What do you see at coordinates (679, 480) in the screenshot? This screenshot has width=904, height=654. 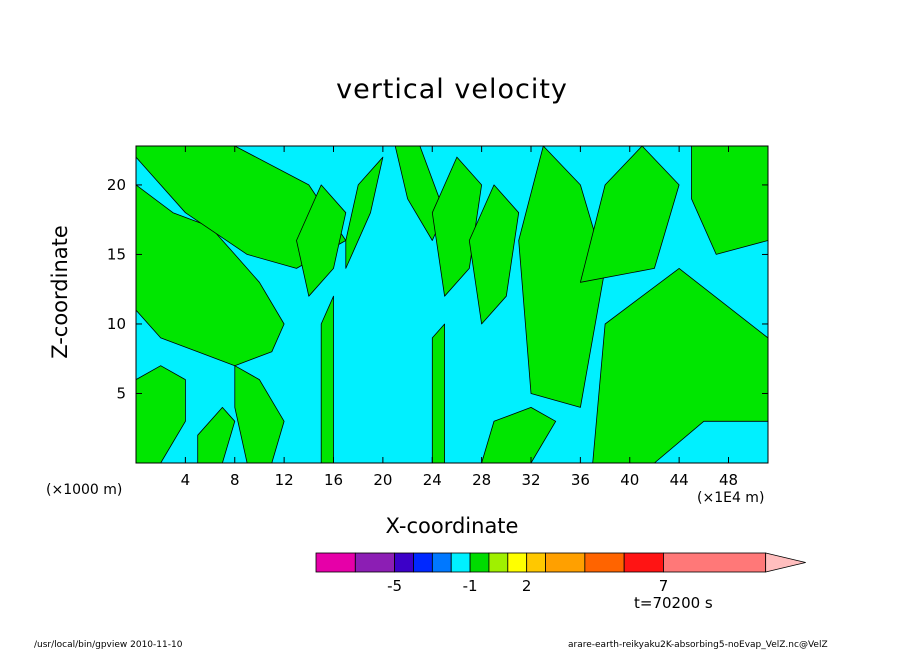 I see `x-tick-label: 44` at bounding box center [679, 480].